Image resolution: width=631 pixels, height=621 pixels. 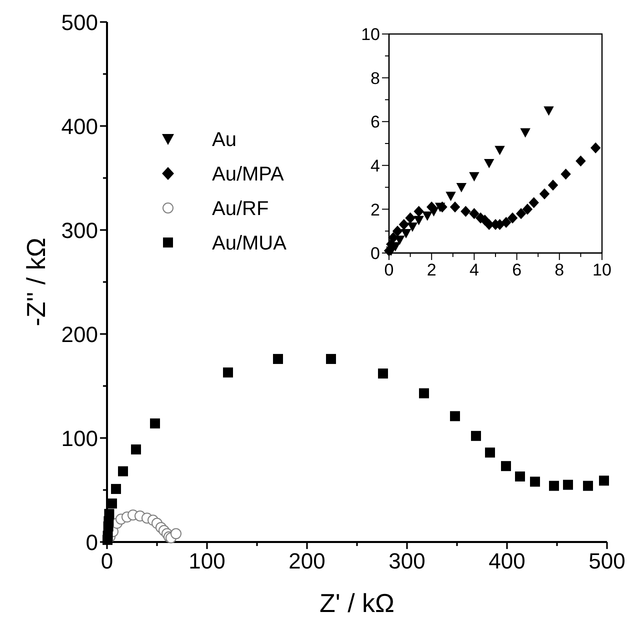 I want to click on x-tick-label: 10, so click(x=602, y=270).